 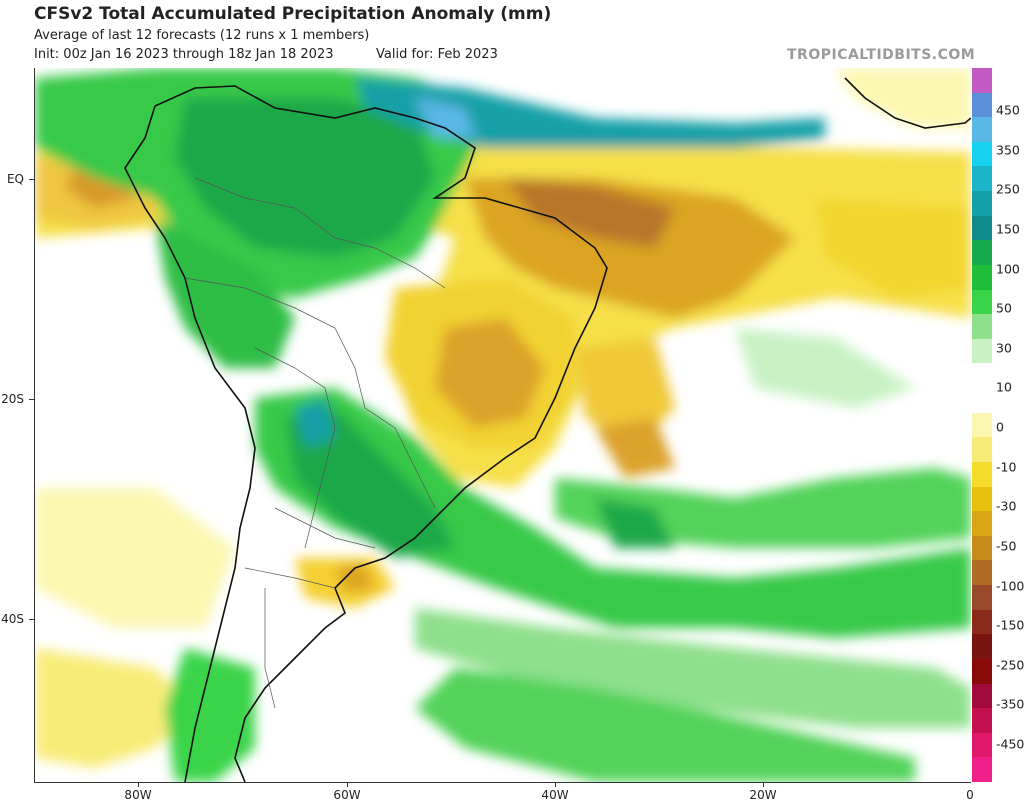 What do you see at coordinates (763, 795) in the screenshot?
I see `lon-label-20w: 20W` at bounding box center [763, 795].